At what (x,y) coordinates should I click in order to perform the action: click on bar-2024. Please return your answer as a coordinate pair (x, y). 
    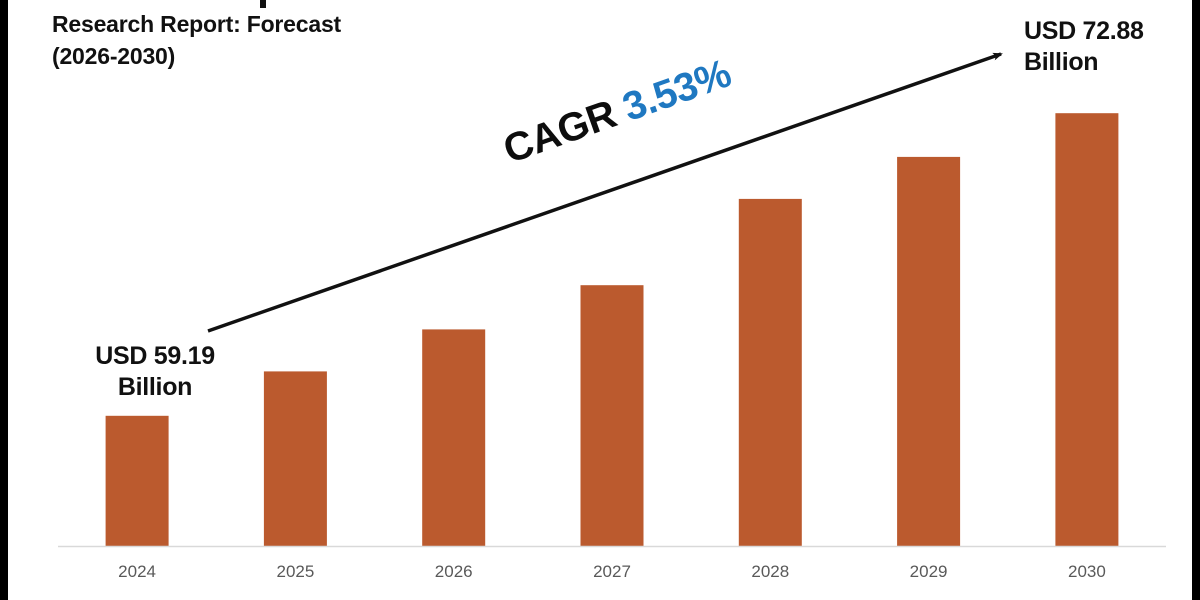
    Looking at the image, I should click on (137, 480).